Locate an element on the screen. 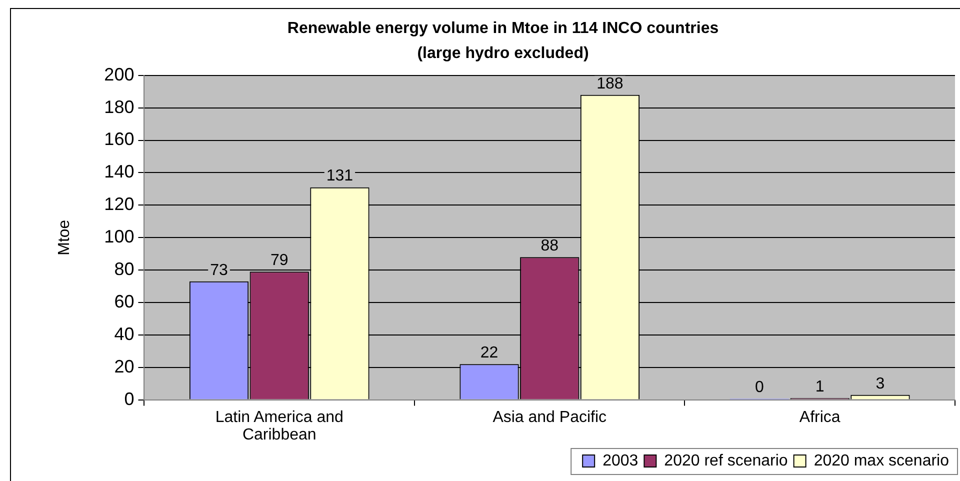  x-tick-label: Asia and Pacific is located at coordinates (549, 417).